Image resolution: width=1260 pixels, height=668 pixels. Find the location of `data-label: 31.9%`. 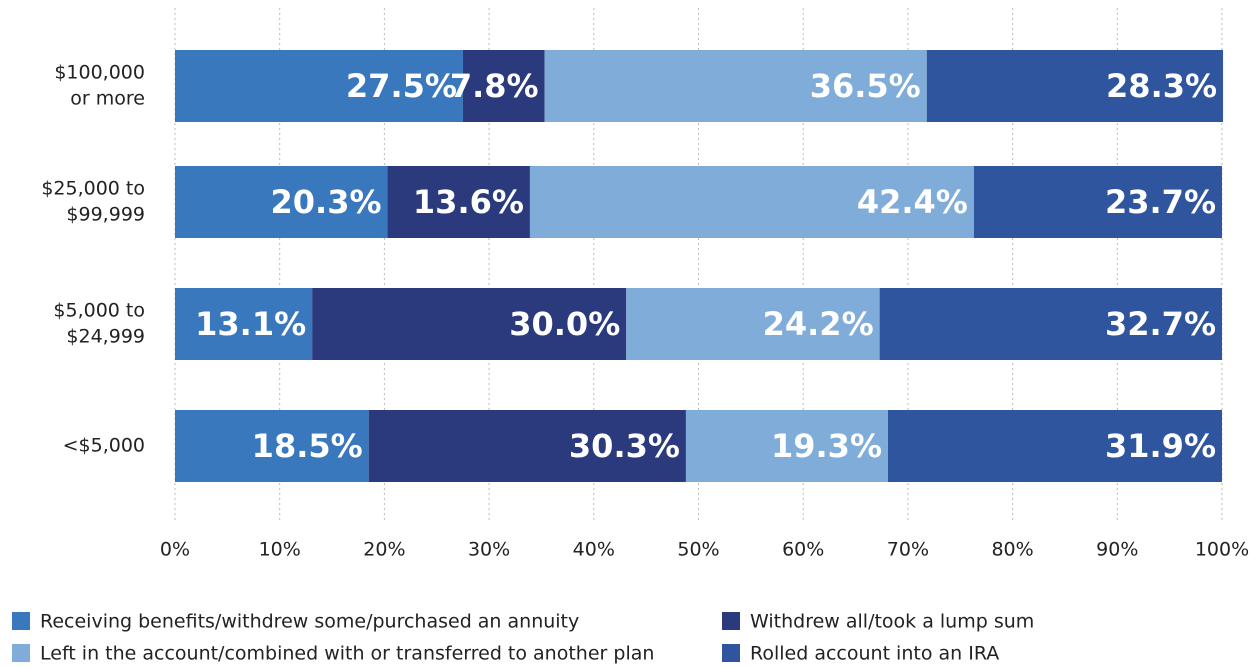

data-label: 31.9% is located at coordinates (1160, 446).